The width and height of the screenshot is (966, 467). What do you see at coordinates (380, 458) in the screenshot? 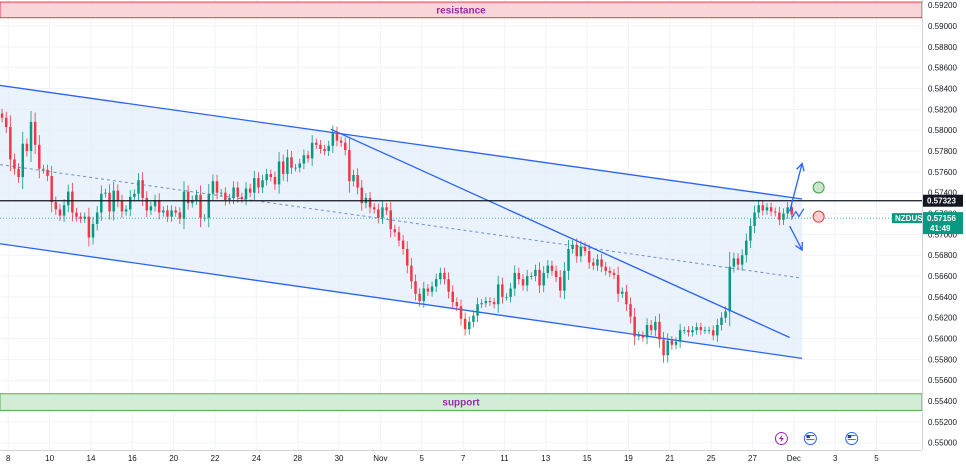
I see `time-tick-label: Nov` at bounding box center [380, 458].